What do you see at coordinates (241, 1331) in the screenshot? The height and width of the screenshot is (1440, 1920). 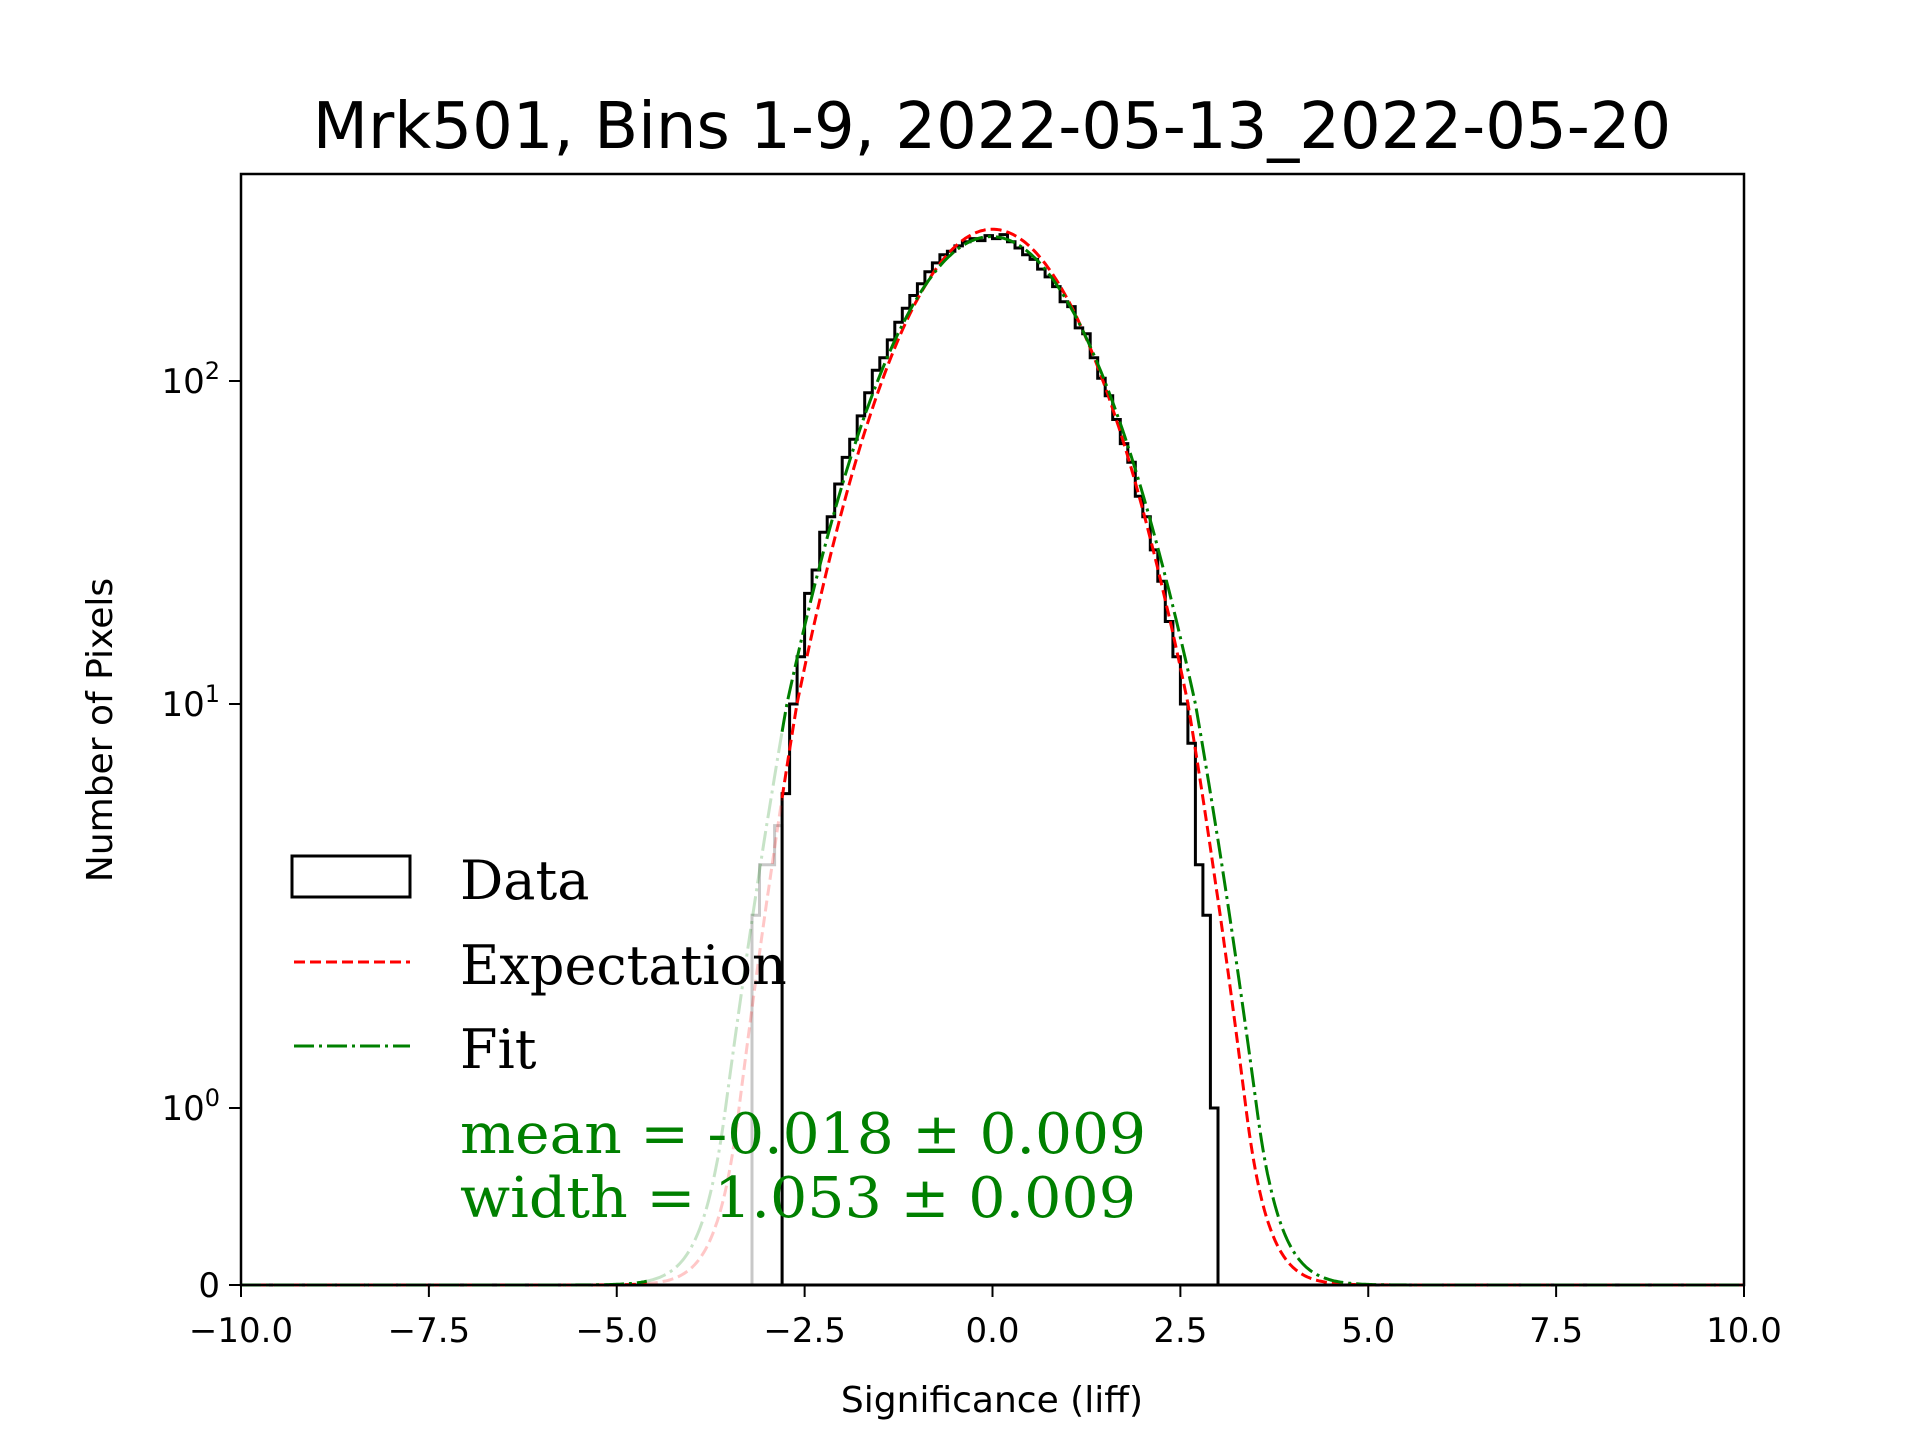 I see `x-tick-label: −10.0` at bounding box center [241, 1331].